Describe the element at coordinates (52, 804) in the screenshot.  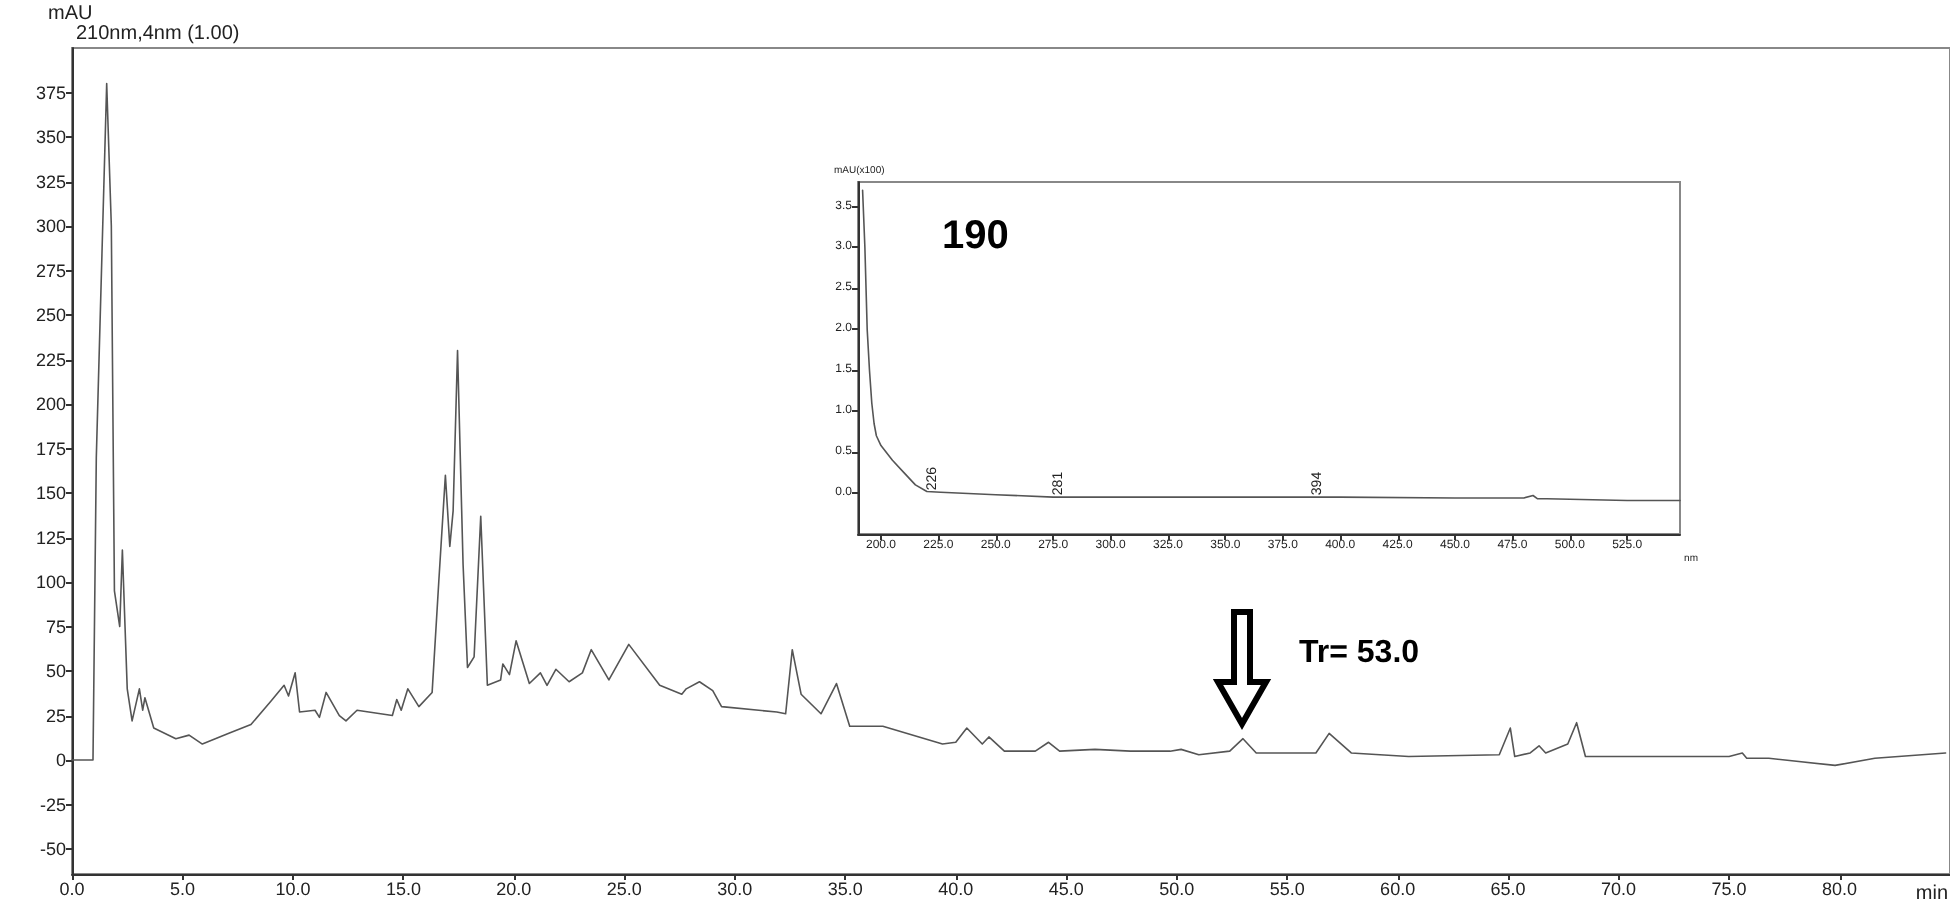
I see `y-tick-label: -25` at that location.